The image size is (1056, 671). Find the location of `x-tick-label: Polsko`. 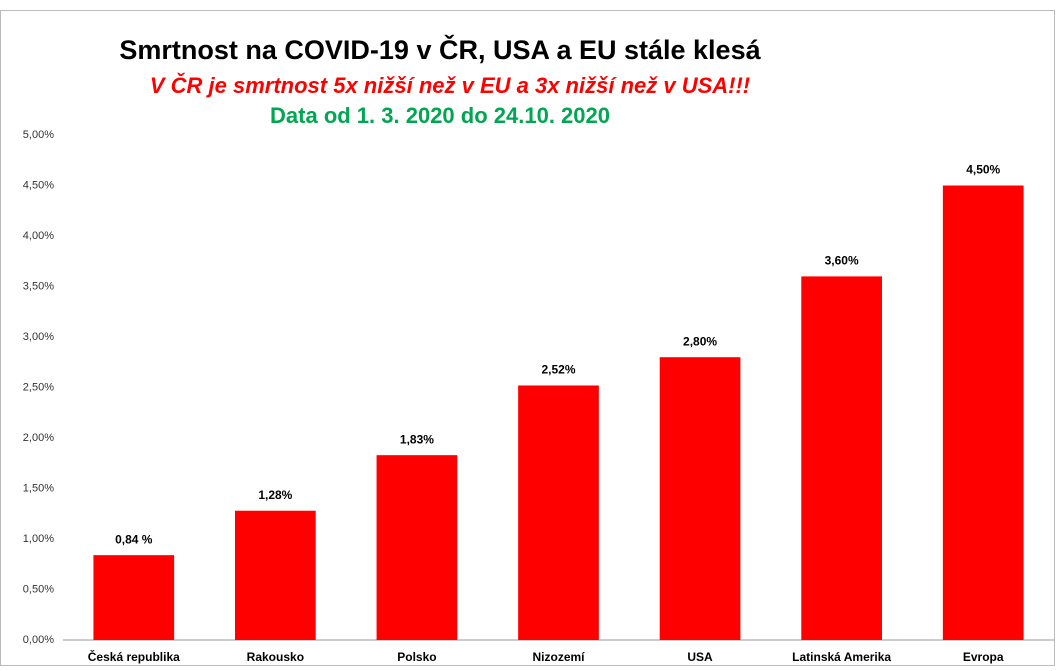

x-tick-label: Polsko is located at coordinates (416, 657).